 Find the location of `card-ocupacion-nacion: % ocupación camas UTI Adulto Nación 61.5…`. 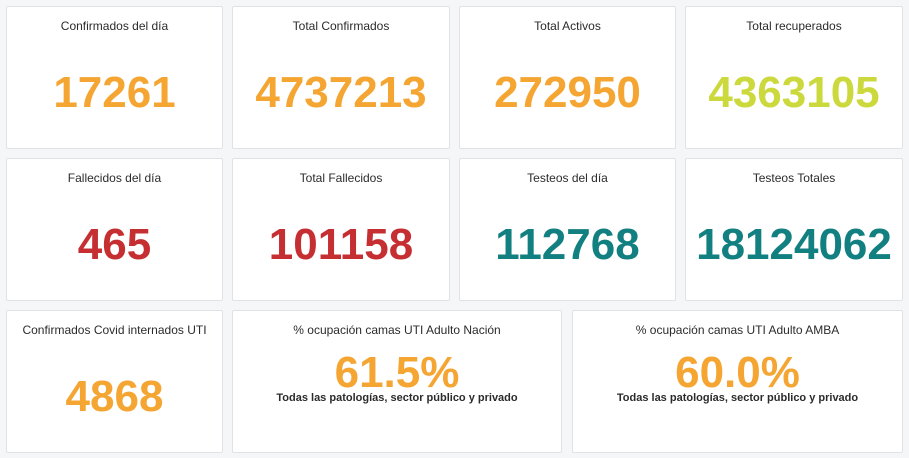

card-ocupacion-nacion: % ocupación camas UTI Adulto Nación 61.5… is located at coordinates (397, 381).